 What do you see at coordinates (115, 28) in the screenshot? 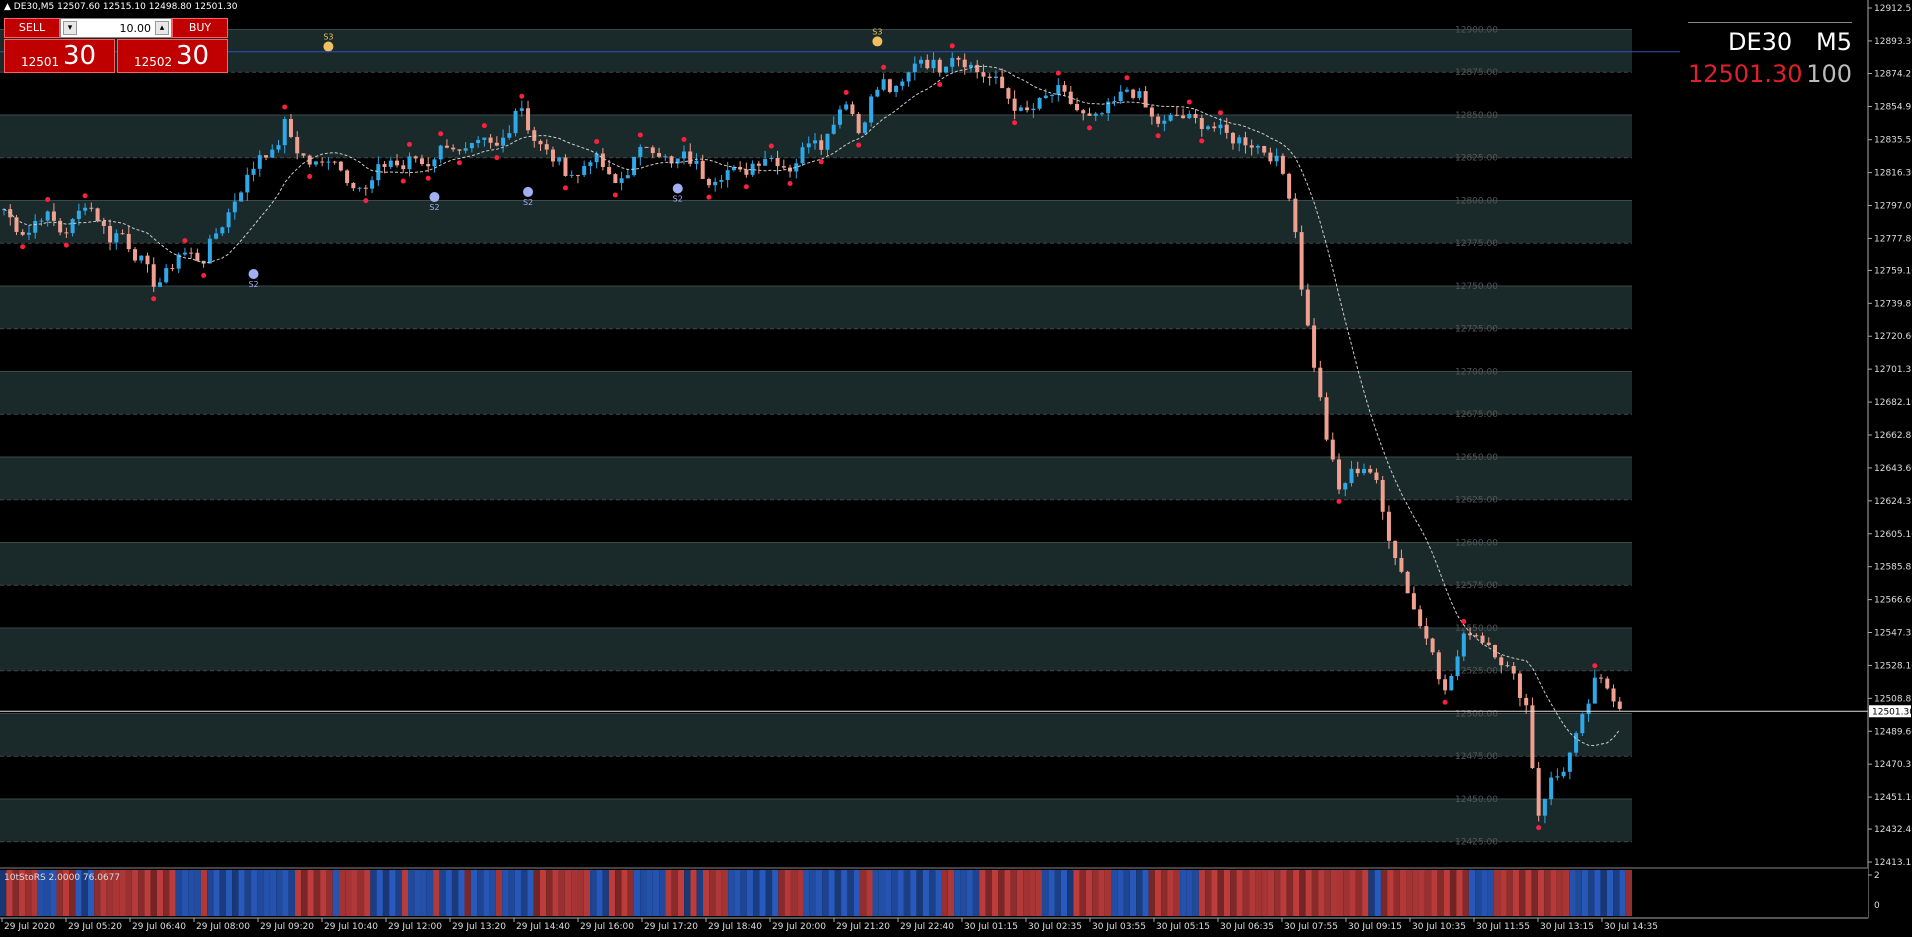
I see `volume-input` at bounding box center [115, 28].